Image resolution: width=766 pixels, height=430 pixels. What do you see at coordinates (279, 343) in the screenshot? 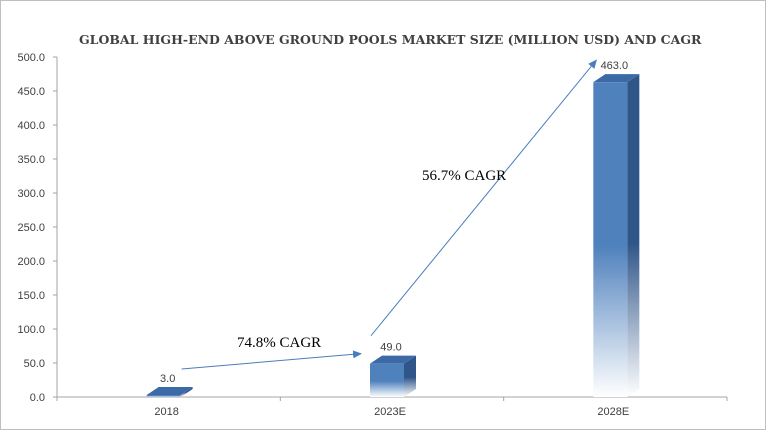
I see `cagr-label: 74.8% CAGR` at bounding box center [279, 343].